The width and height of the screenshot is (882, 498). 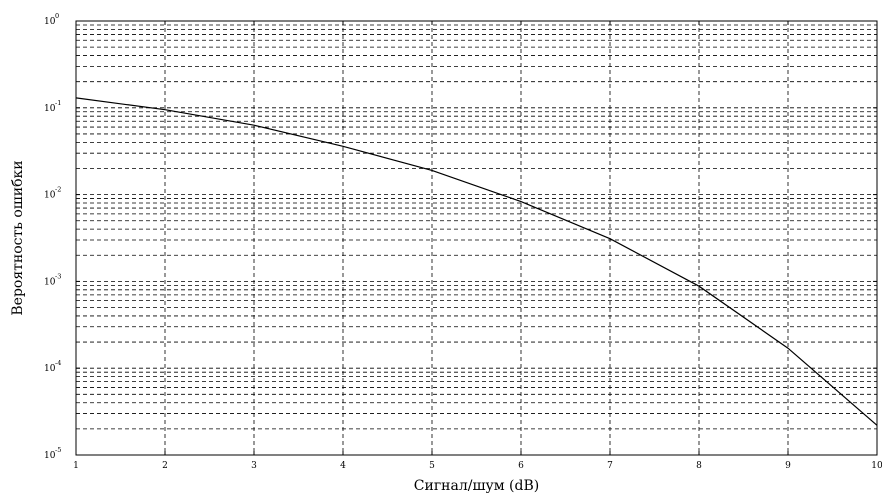 What do you see at coordinates (58, 103) in the screenshot?
I see `y-tick-exponent: -1` at bounding box center [58, 103].